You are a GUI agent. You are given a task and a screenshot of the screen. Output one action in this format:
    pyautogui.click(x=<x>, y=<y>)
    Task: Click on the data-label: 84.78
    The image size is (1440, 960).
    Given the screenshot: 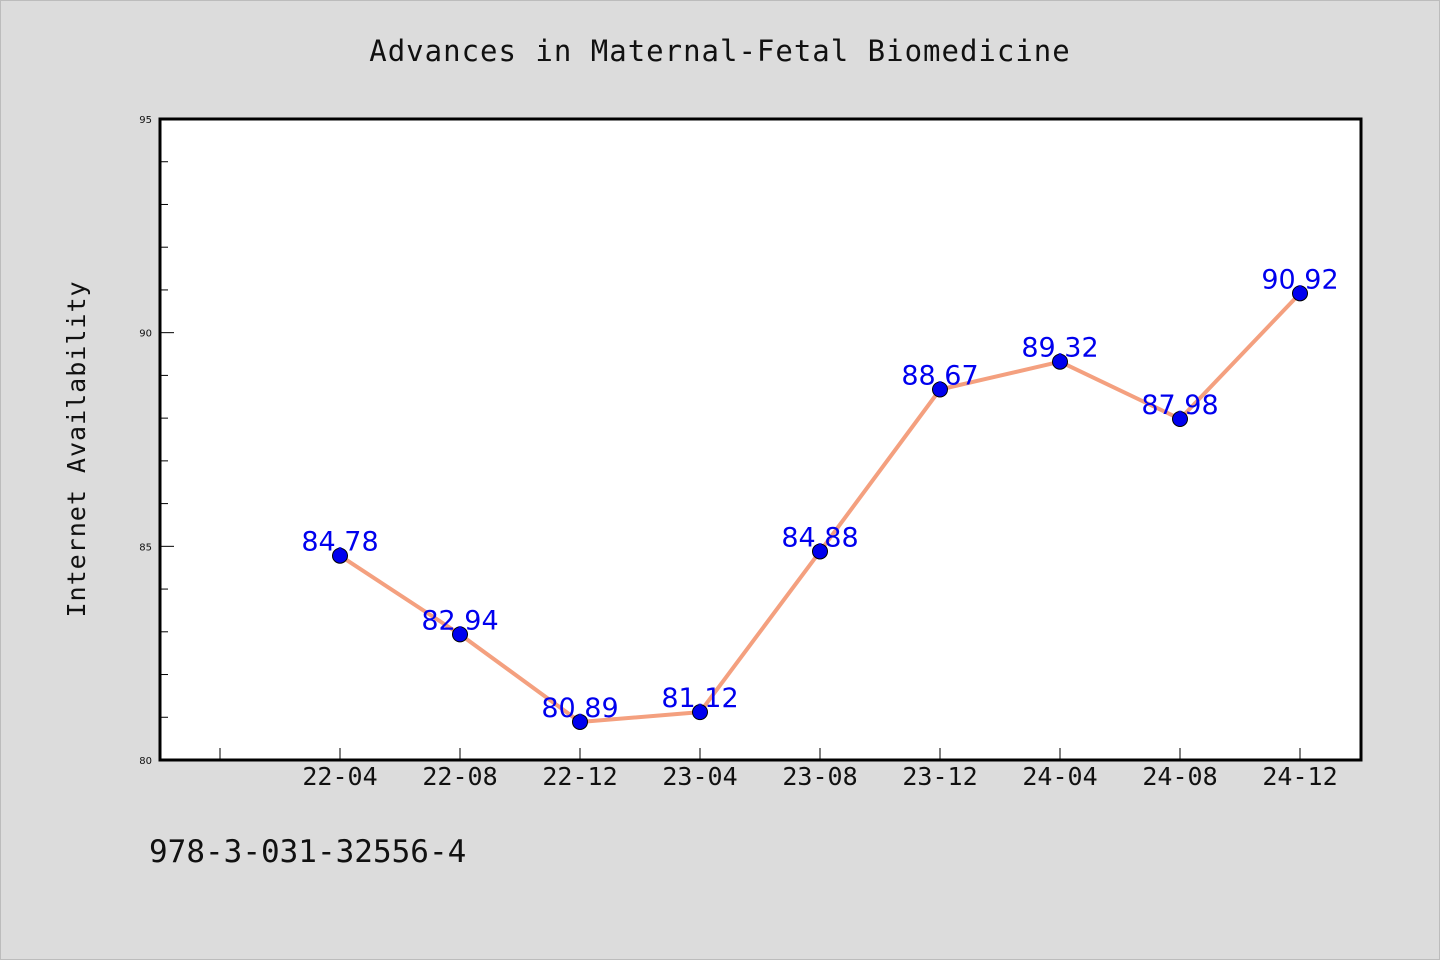 What is the action you would take?
    pyautogui.click(x=339, y=542)
    